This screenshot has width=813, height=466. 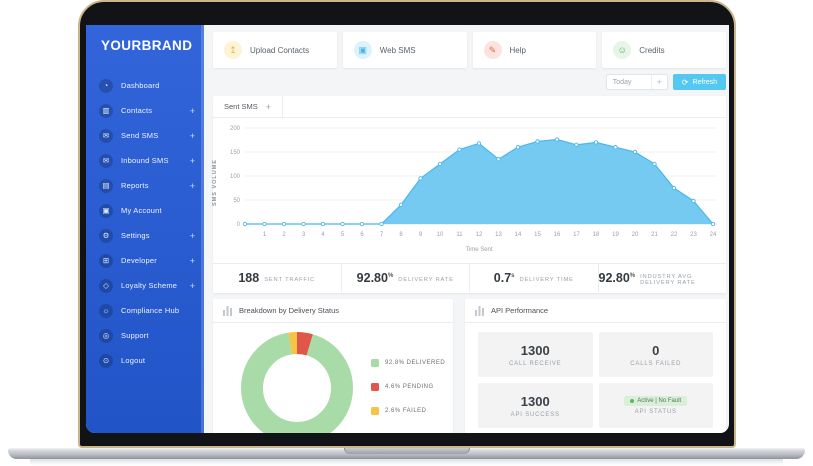 What do you see at coordinates (133, 360) in the screenshot?
I see `sidebar-item-label: Logout` at bounding box center [133, 360].